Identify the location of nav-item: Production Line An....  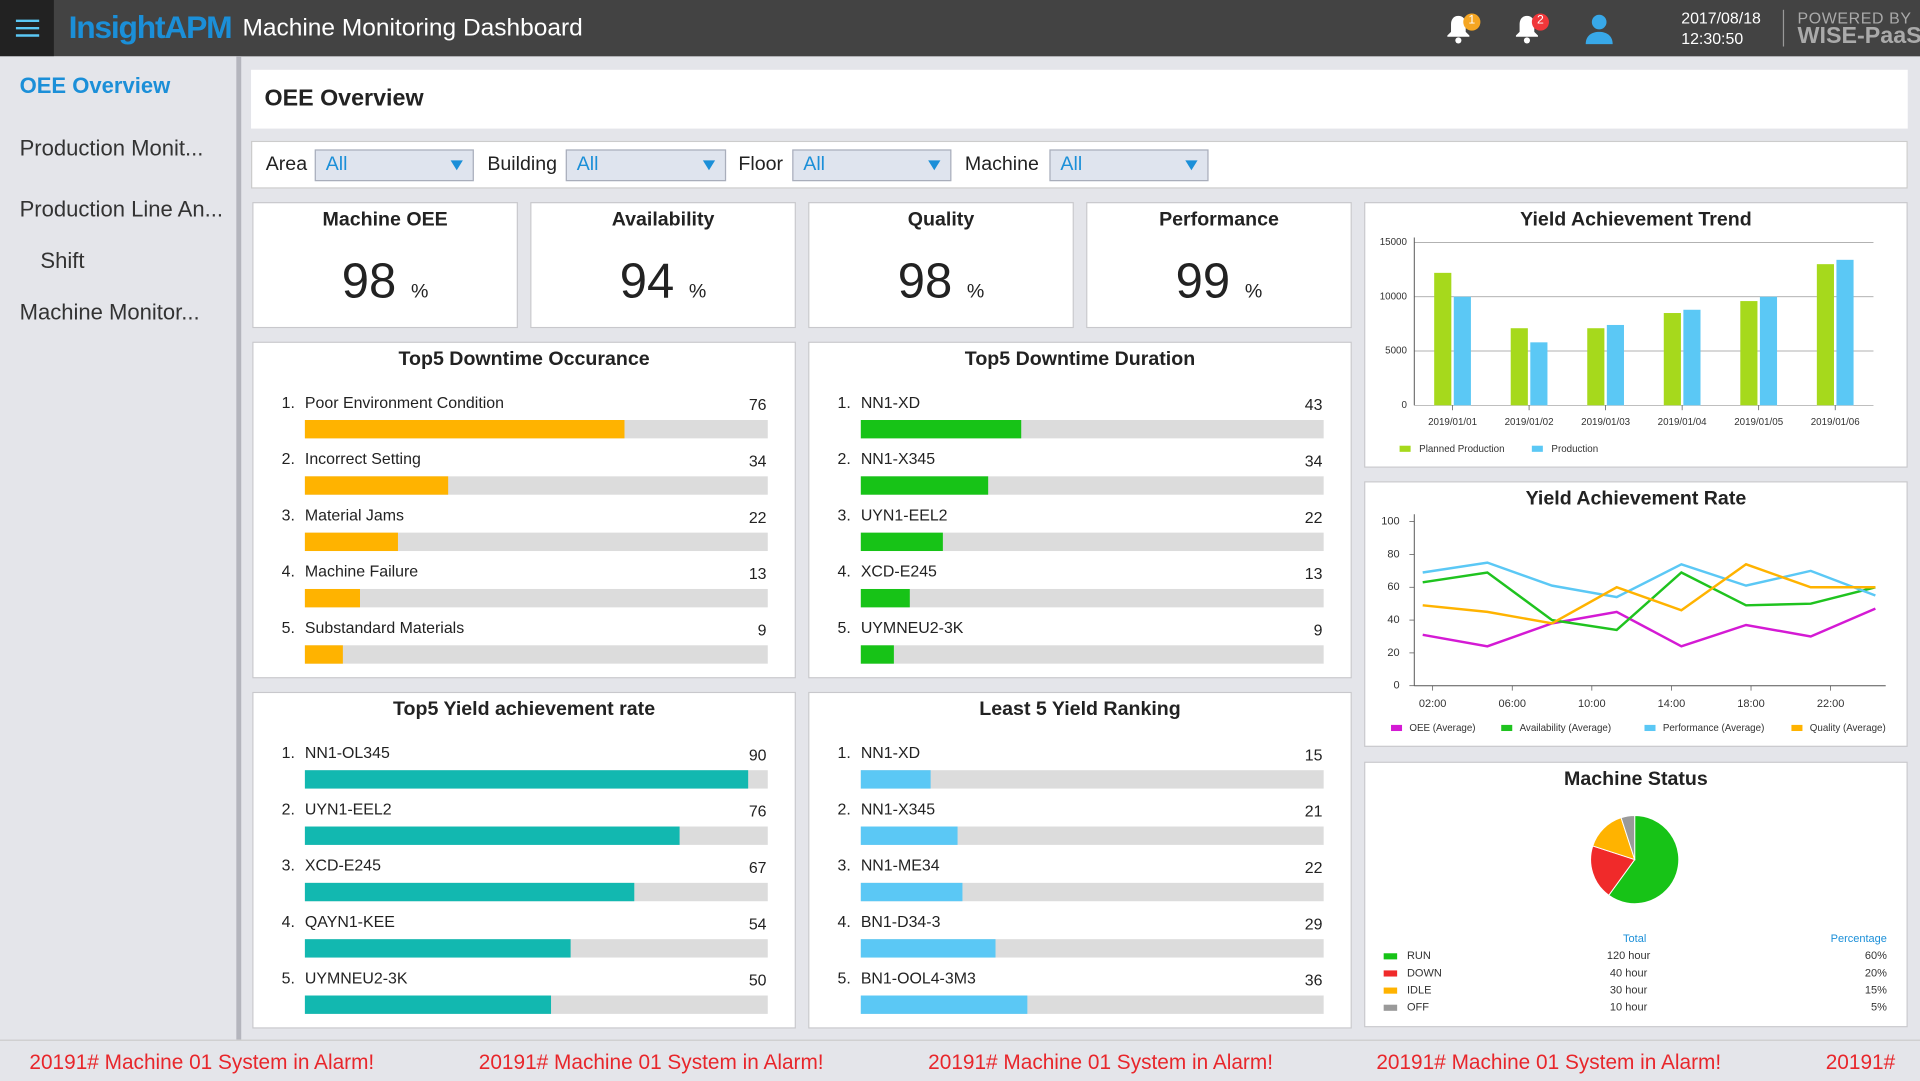
(121, 209).